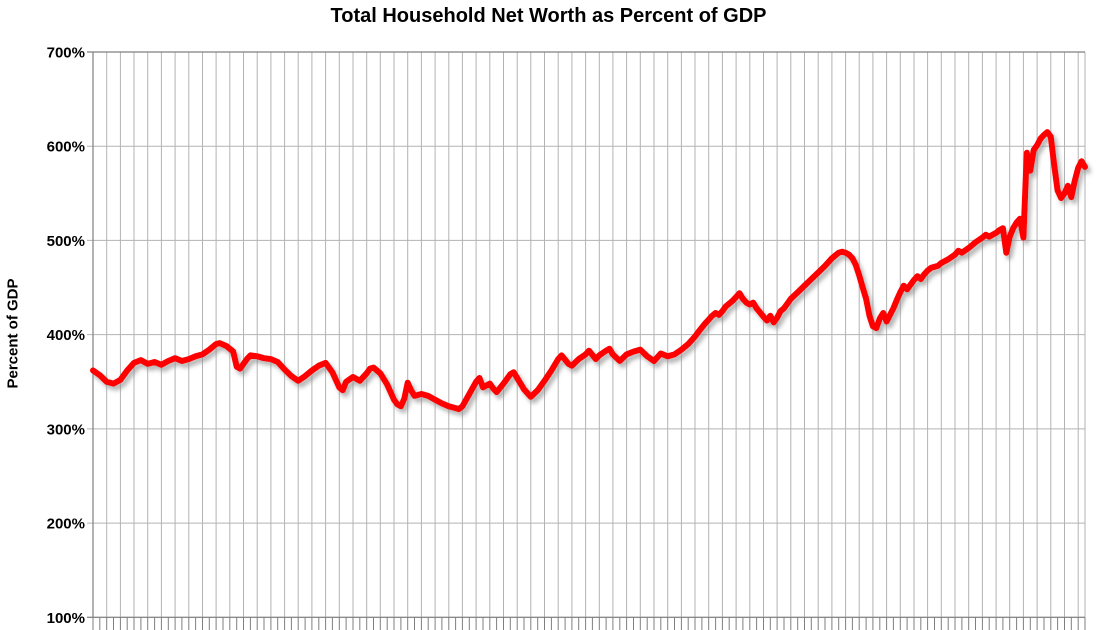 The height and width of the screenshot is (630, 1097). What do you see at coordinates (66, 618) in the screenshot?
I see `y-tick-label: 100%` at bounding box center [66, 618].